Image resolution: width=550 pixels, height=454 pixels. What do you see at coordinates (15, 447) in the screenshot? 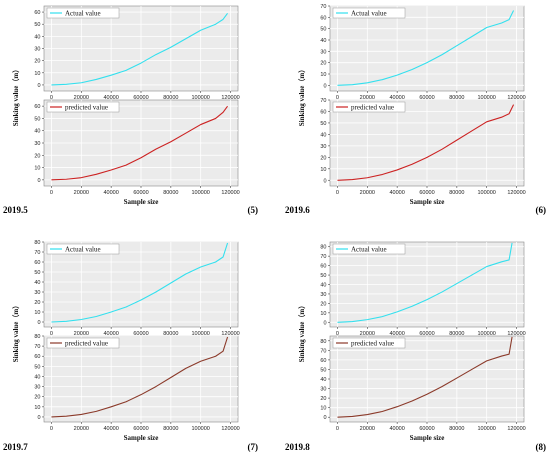
I see `panel-date-label: 2019.7` at bounding box center [15, 447].